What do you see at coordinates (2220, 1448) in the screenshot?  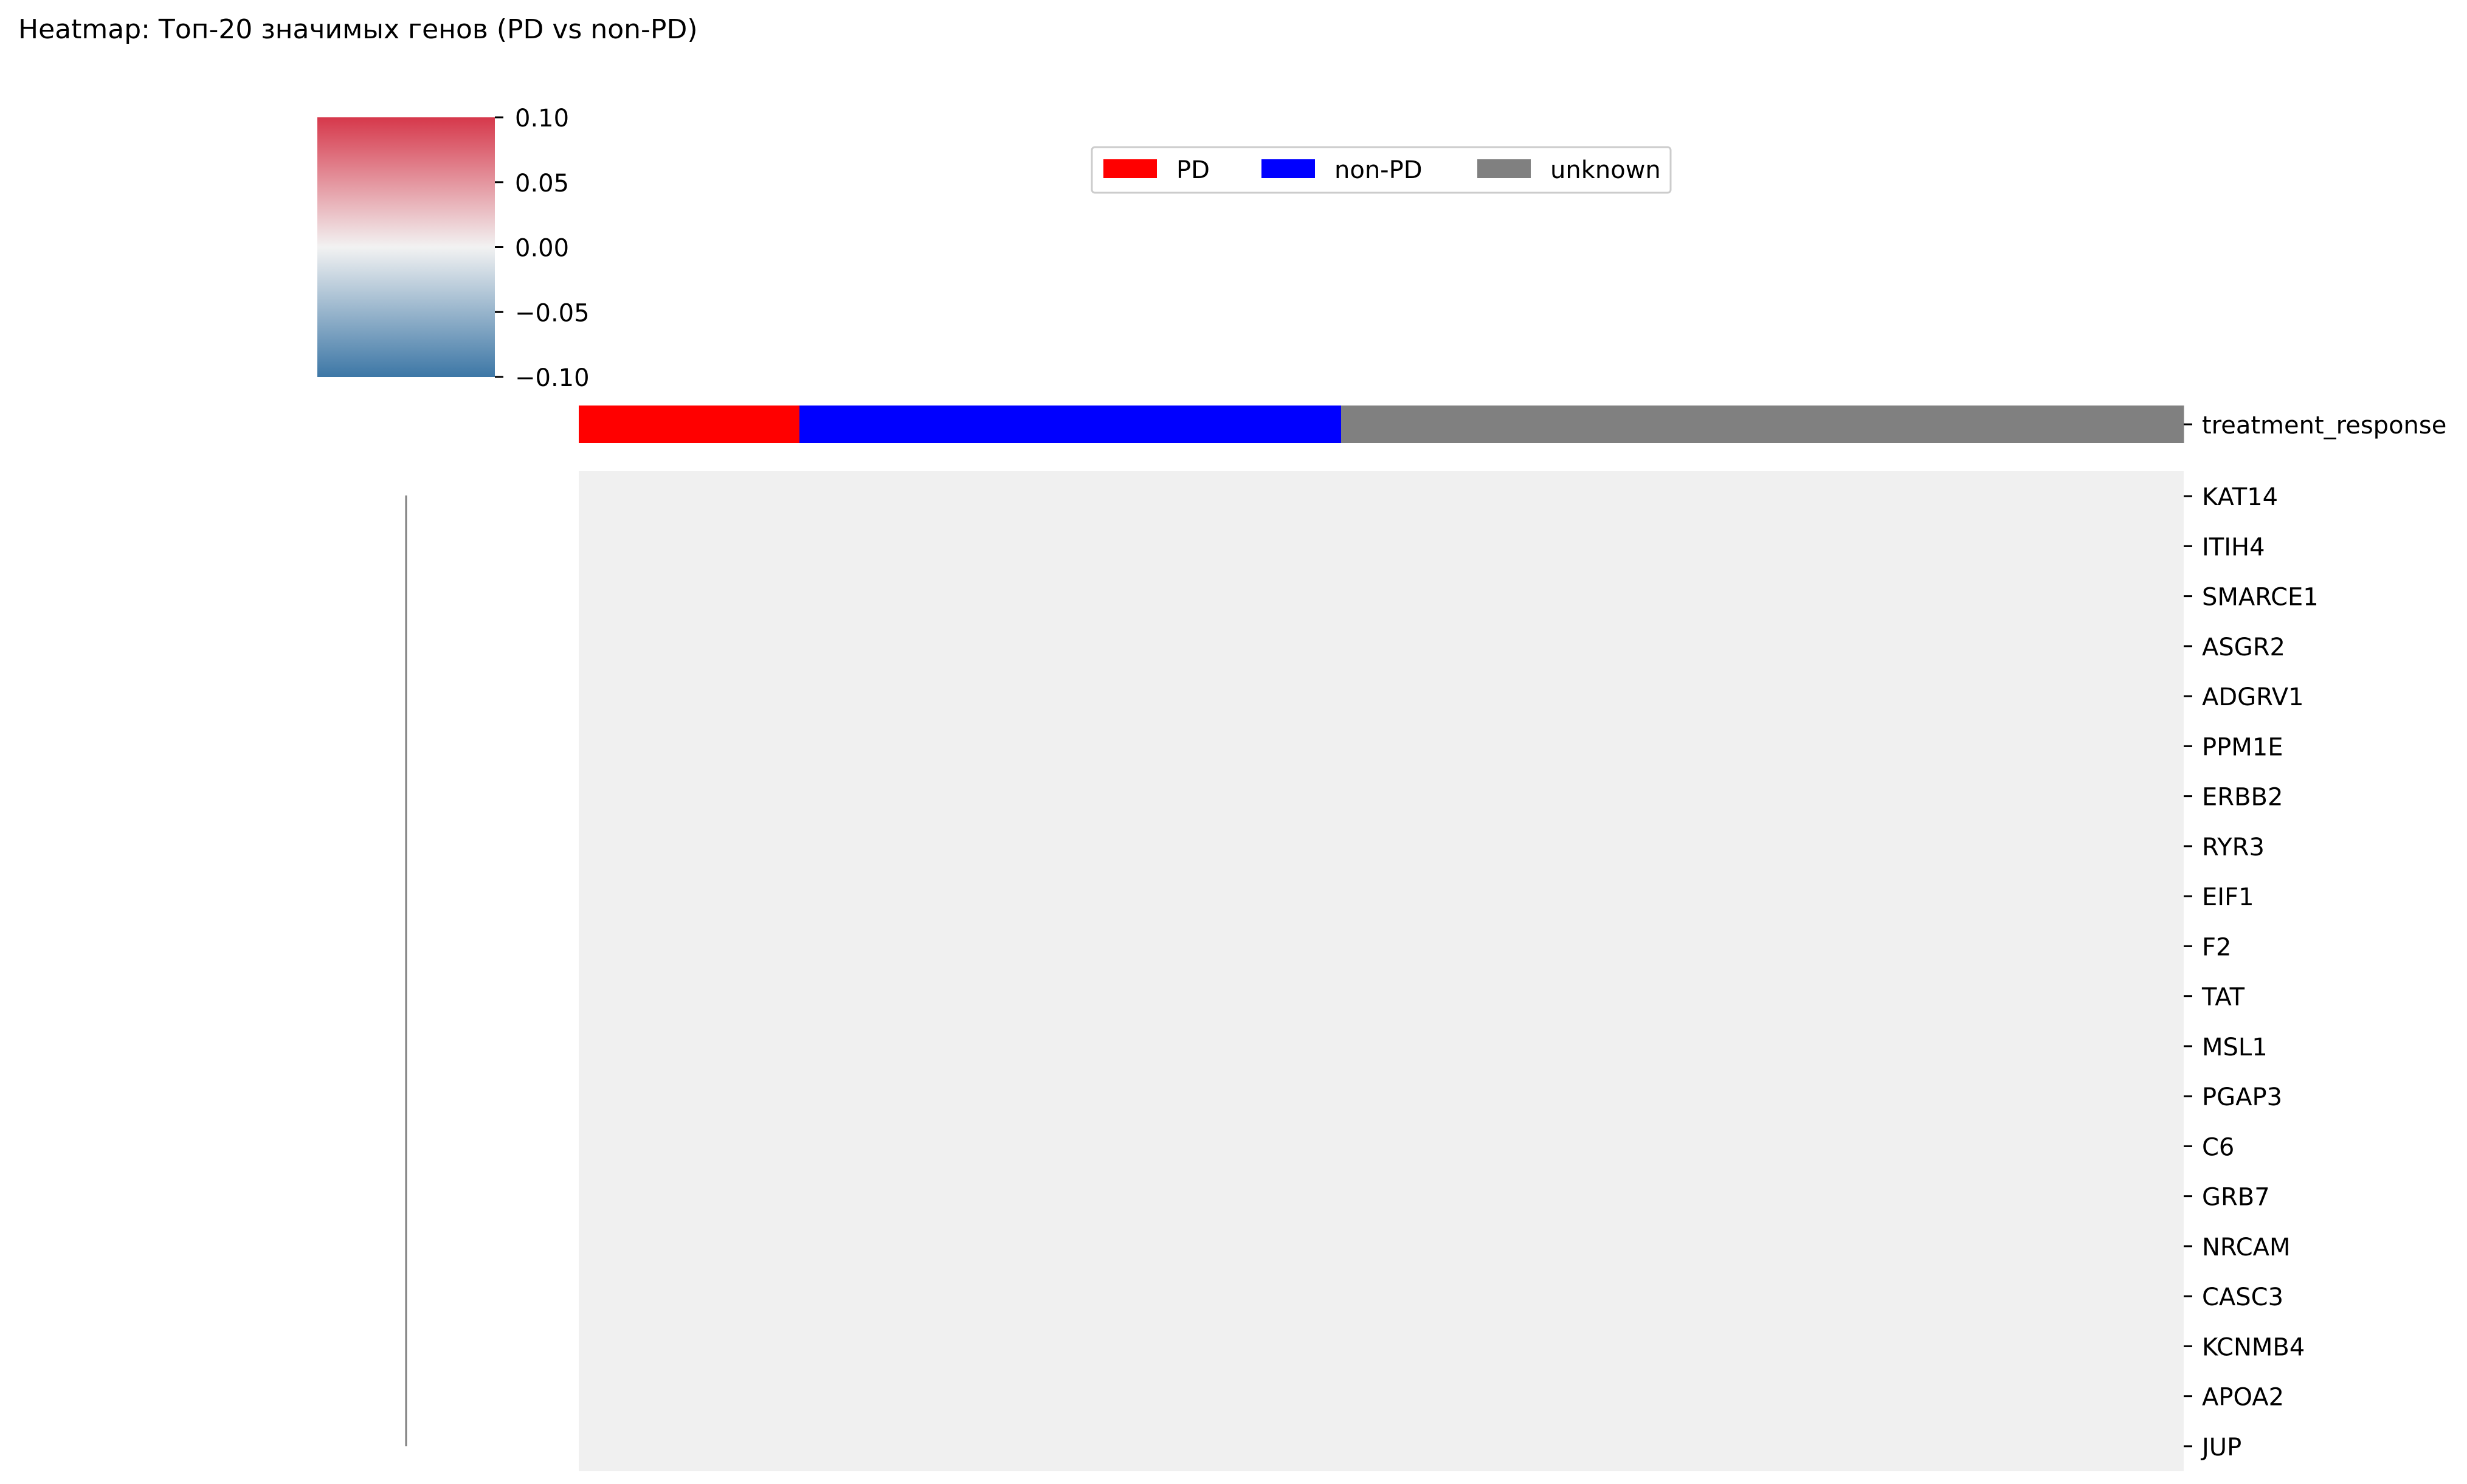 I see `row-tick-label: JUP` at bounding box center [2220, 1448].